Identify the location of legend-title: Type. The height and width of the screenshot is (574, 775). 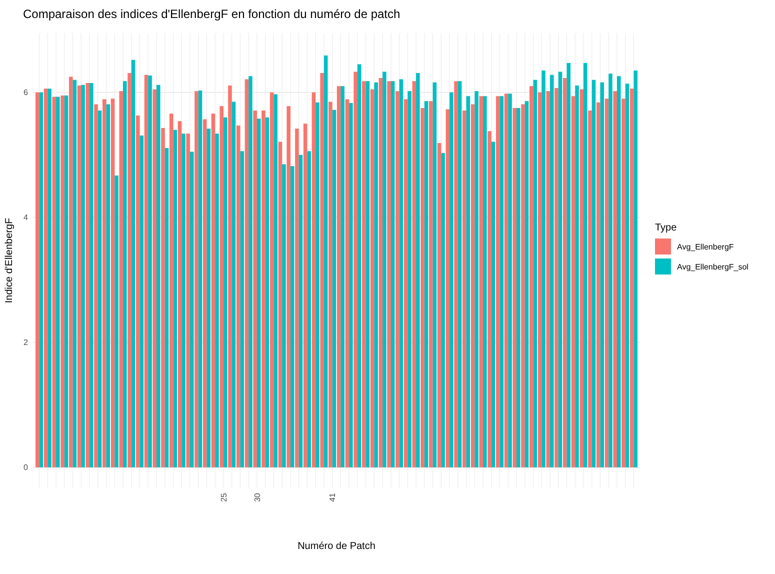
(666, 228).